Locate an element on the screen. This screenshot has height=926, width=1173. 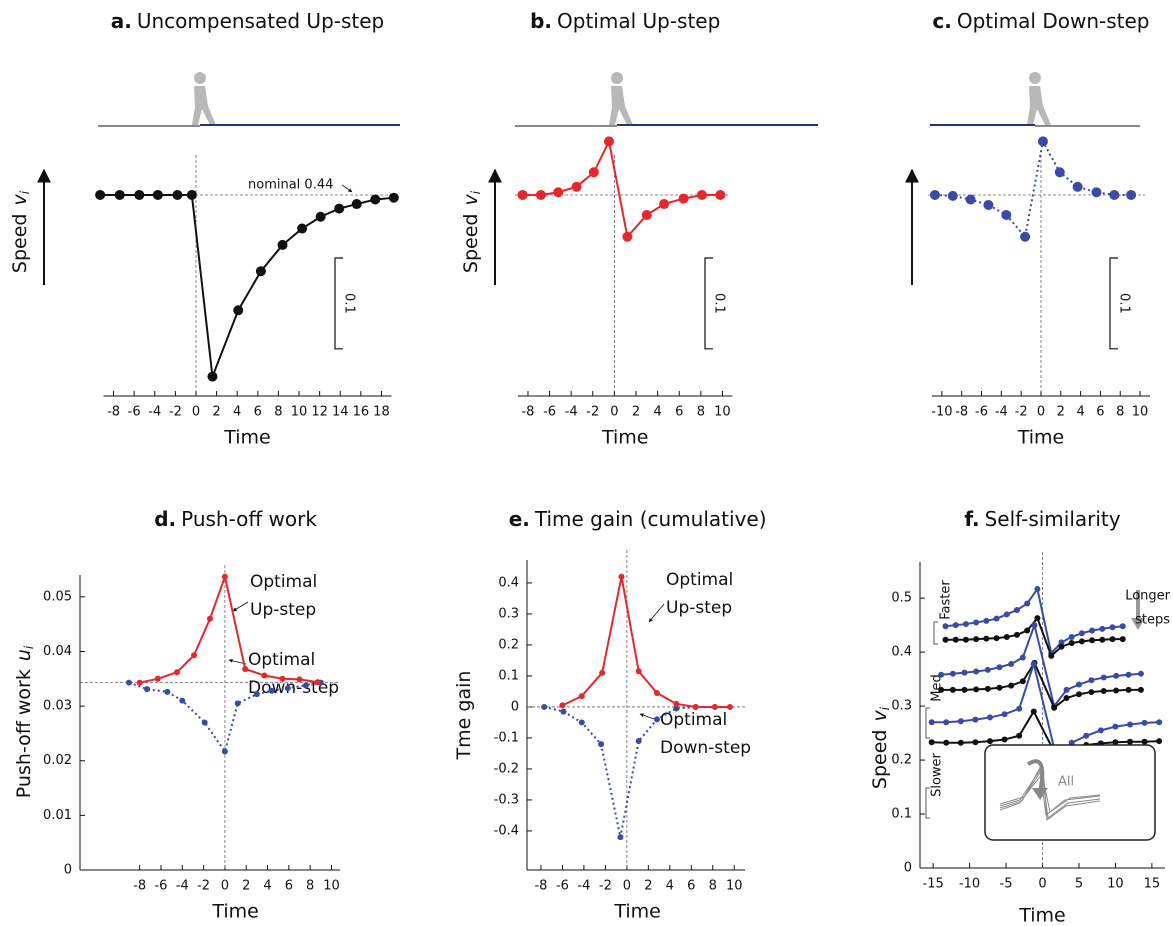
panel-letter: c. is located at coordinates (941, 21).